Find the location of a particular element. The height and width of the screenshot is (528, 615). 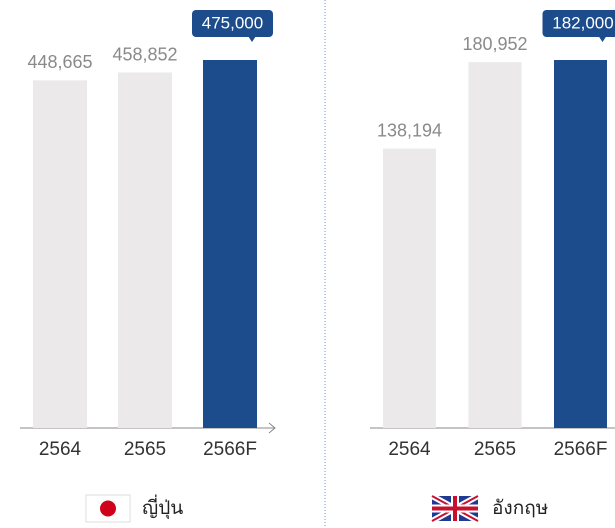

country-label: อังกฤษ is located at coordinates (520, 508).